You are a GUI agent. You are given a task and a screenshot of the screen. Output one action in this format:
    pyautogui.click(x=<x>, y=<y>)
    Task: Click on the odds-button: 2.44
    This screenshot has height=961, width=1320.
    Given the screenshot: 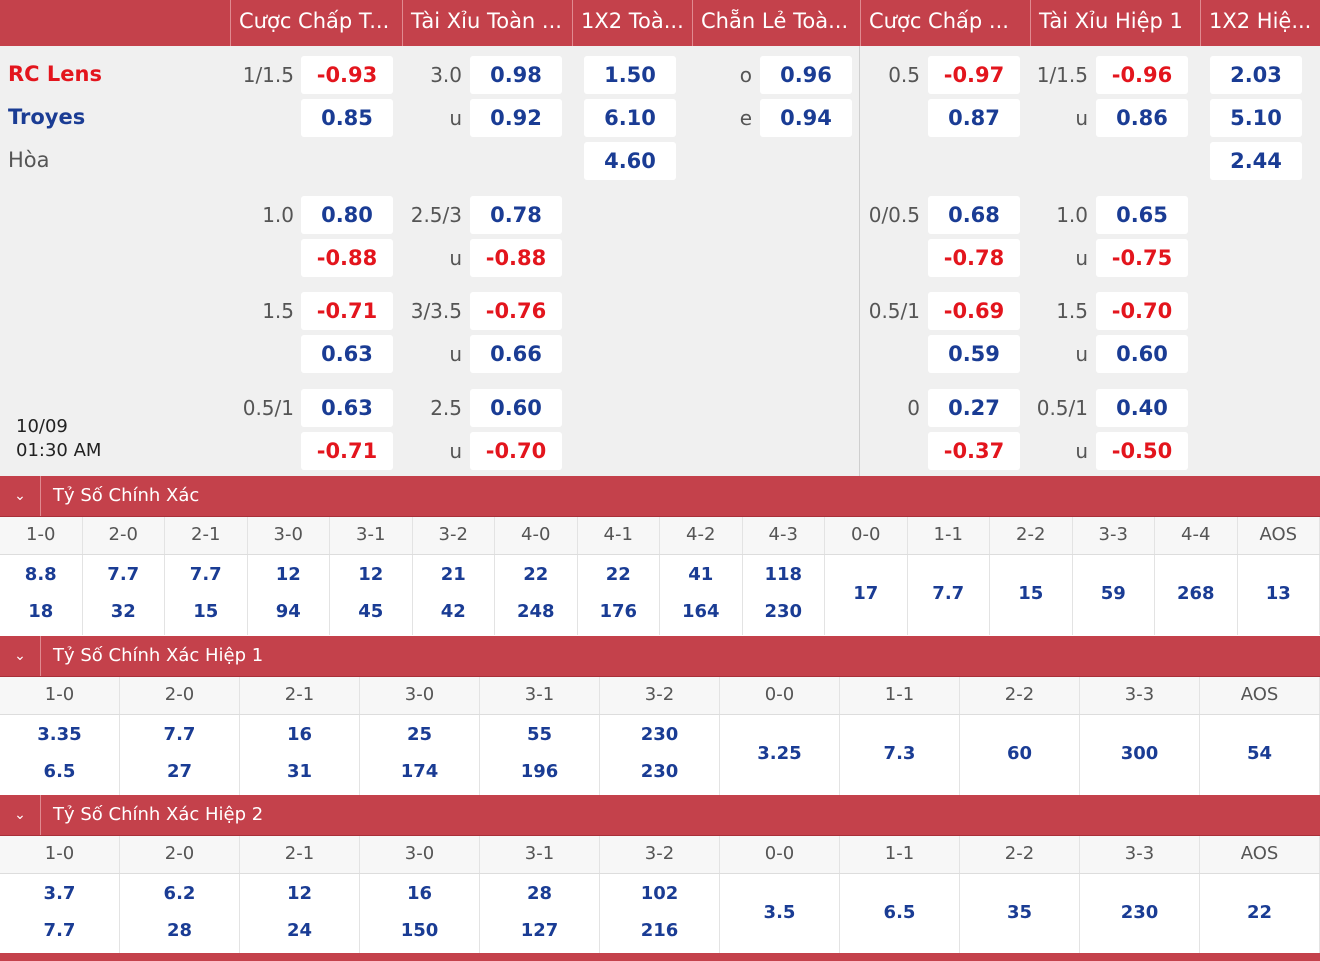 What is the action you would take?
    pyautogui.click(x=1256, y=161)
    